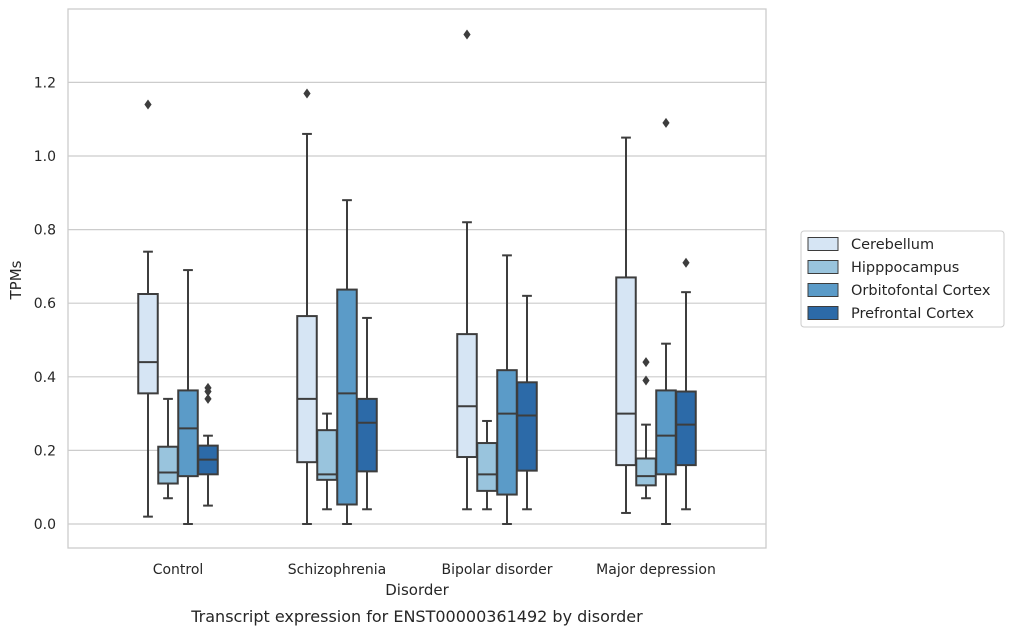 Image resolution: width=1014 pixels, height=634 pixels. I want to click on y-tick-label: 0.6, so click(45, 304).